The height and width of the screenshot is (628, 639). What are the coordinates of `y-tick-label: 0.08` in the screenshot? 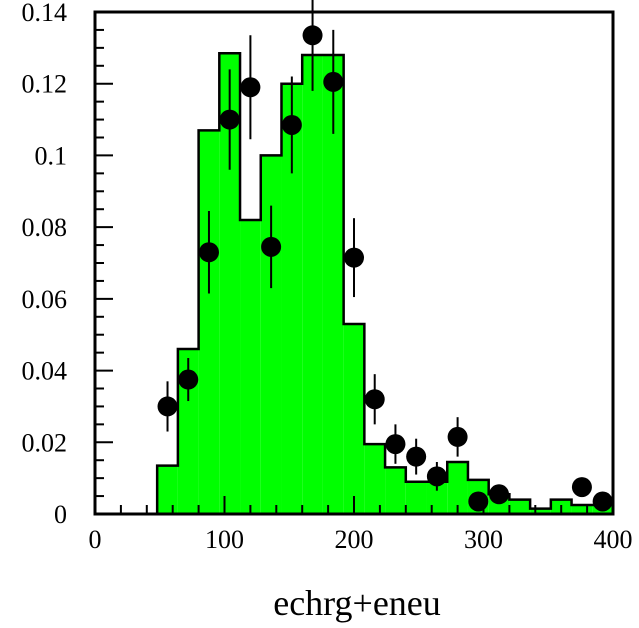 It's located at (45, 227).